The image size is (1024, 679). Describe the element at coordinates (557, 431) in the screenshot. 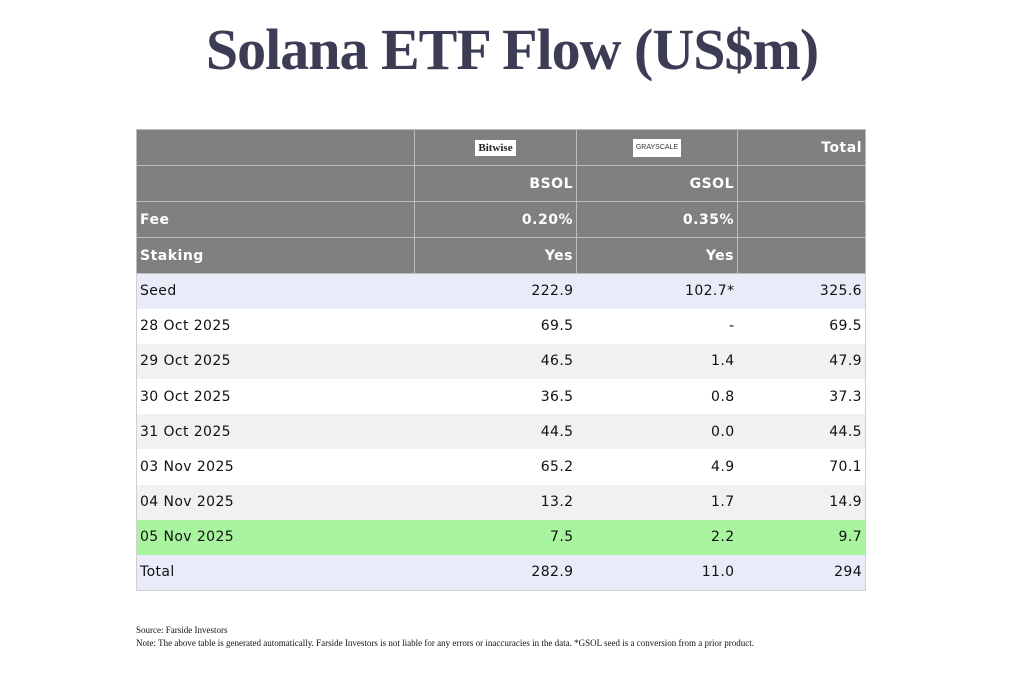

I see `row-bsol-flow: 44.5` at that location.